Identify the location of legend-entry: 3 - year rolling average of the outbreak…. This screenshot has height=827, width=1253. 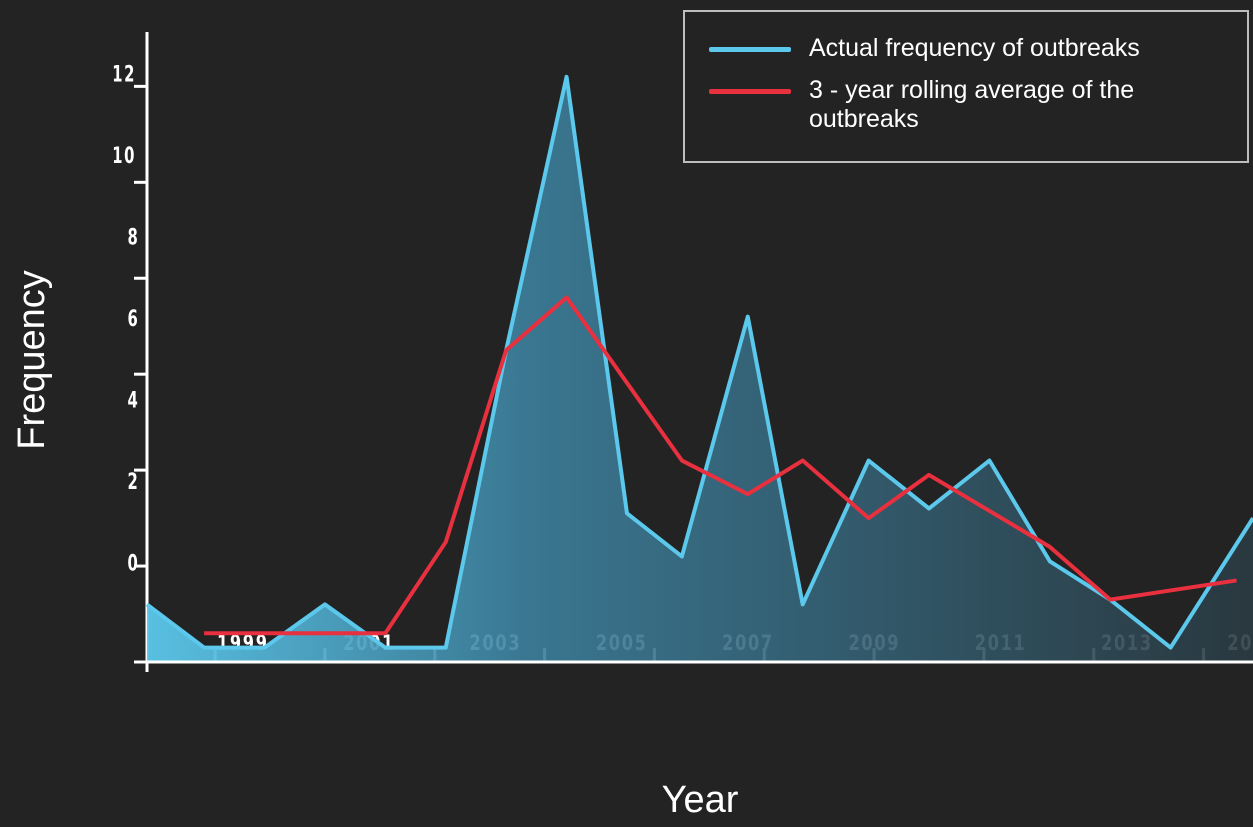
(969, 105).